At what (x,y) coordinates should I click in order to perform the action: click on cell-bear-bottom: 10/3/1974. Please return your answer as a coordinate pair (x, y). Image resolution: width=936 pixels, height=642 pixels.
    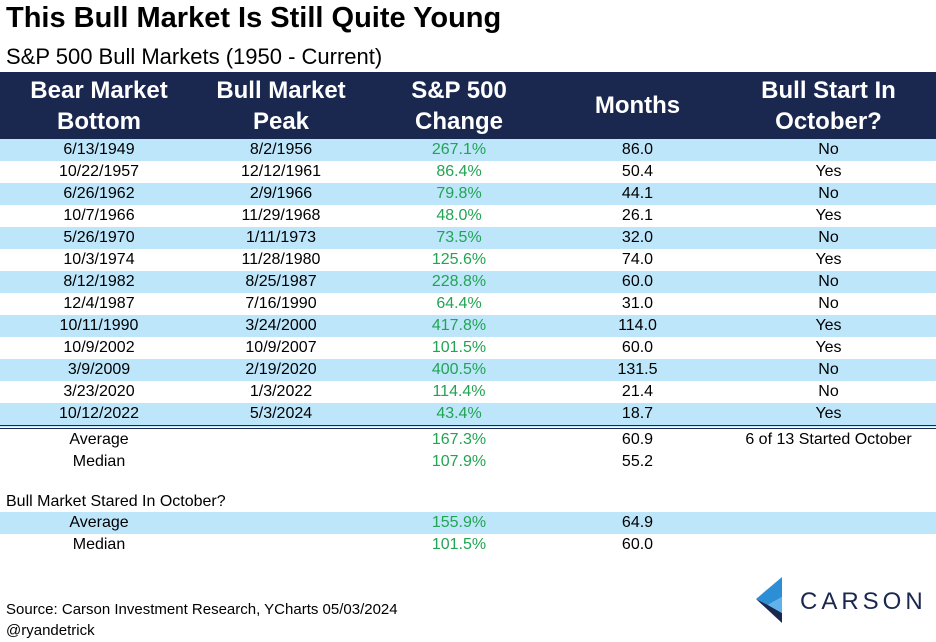
    Looking at the image, I should click on (99, 259).